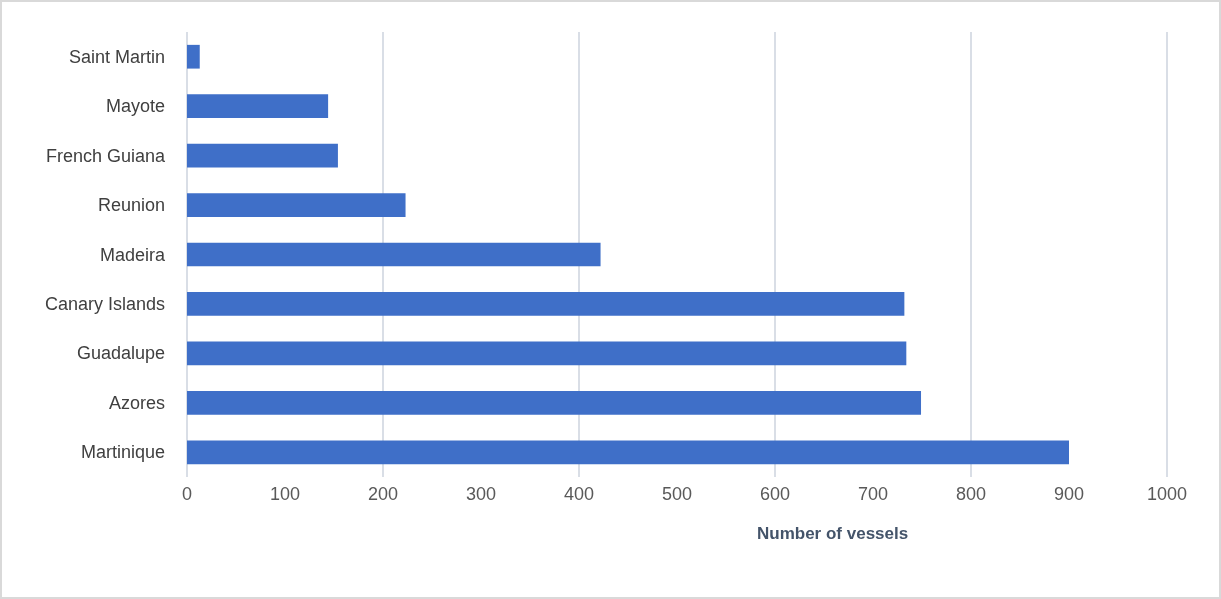 This screenshot has height=599, width=1221. What do you see at coordinates (136, 402) in the screenshot?
I see `y-tick-label: Azores` at bounding box center [136, 402].